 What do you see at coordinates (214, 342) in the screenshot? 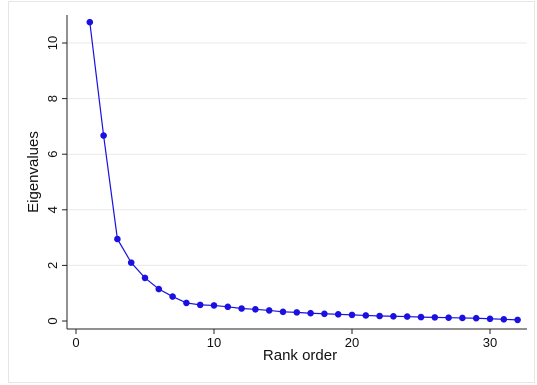
I see `x-tick-label-10: 10` at bounding box center [214, 342].